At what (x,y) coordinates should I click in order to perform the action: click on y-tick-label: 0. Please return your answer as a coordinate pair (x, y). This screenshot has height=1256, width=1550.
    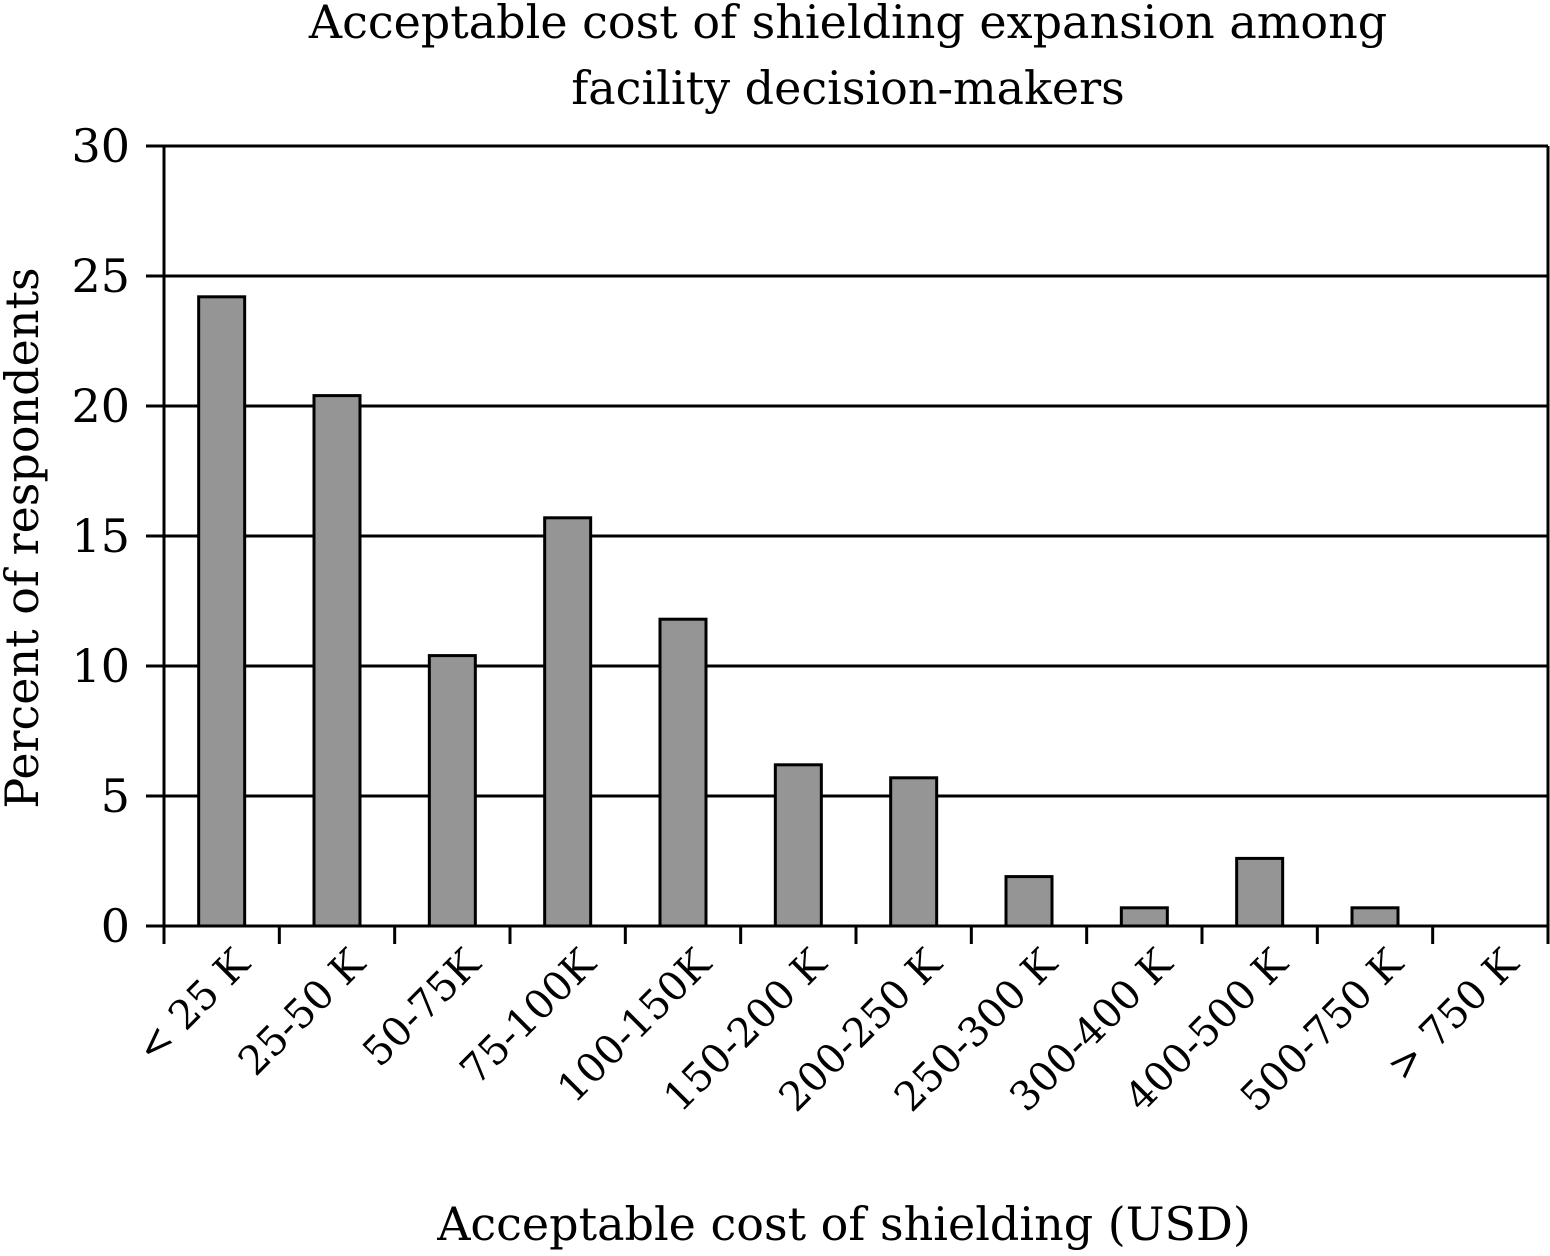
    Looking at the image, I should click on (115, 926).